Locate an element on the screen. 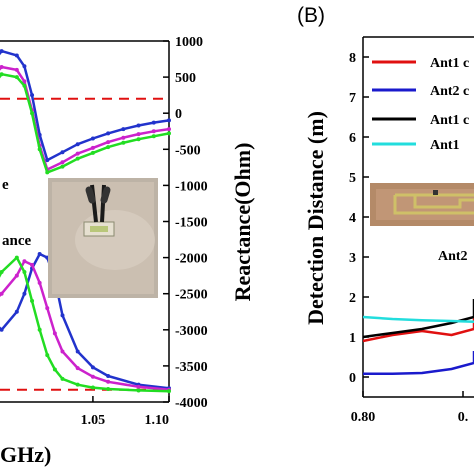 Image resolution: width=474 pixels, height=474 pixels. panel-a-x-ticks: 1.05 1.10 is located at coordinates (125, 412).